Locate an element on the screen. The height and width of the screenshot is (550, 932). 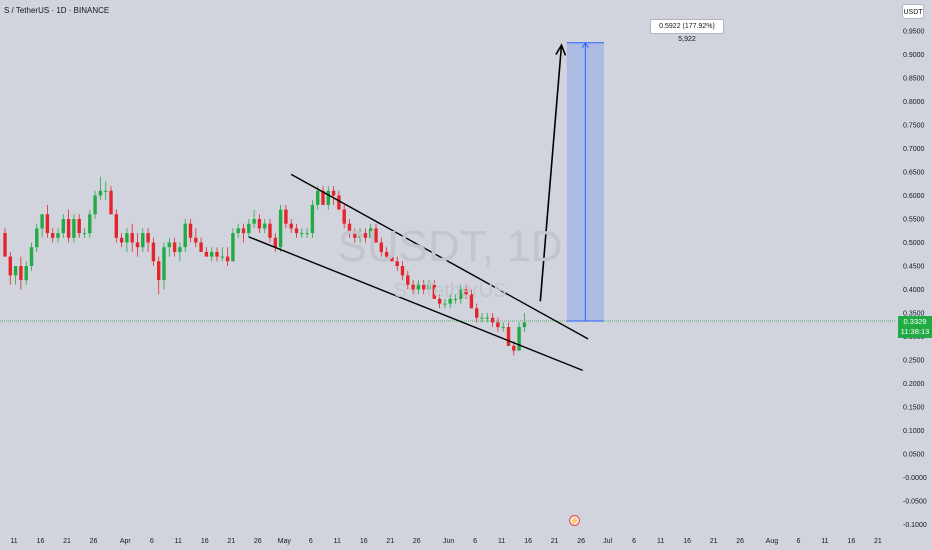
price-tick-label: 0.2000 is located at coordinates (914, 384).